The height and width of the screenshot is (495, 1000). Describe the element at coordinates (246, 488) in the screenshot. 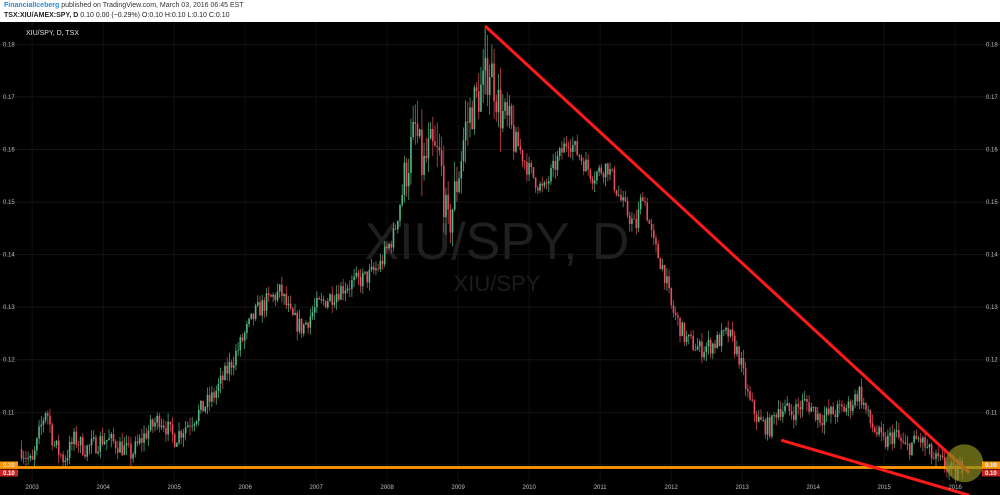

I see `x-tick-label: 2006` at that location.